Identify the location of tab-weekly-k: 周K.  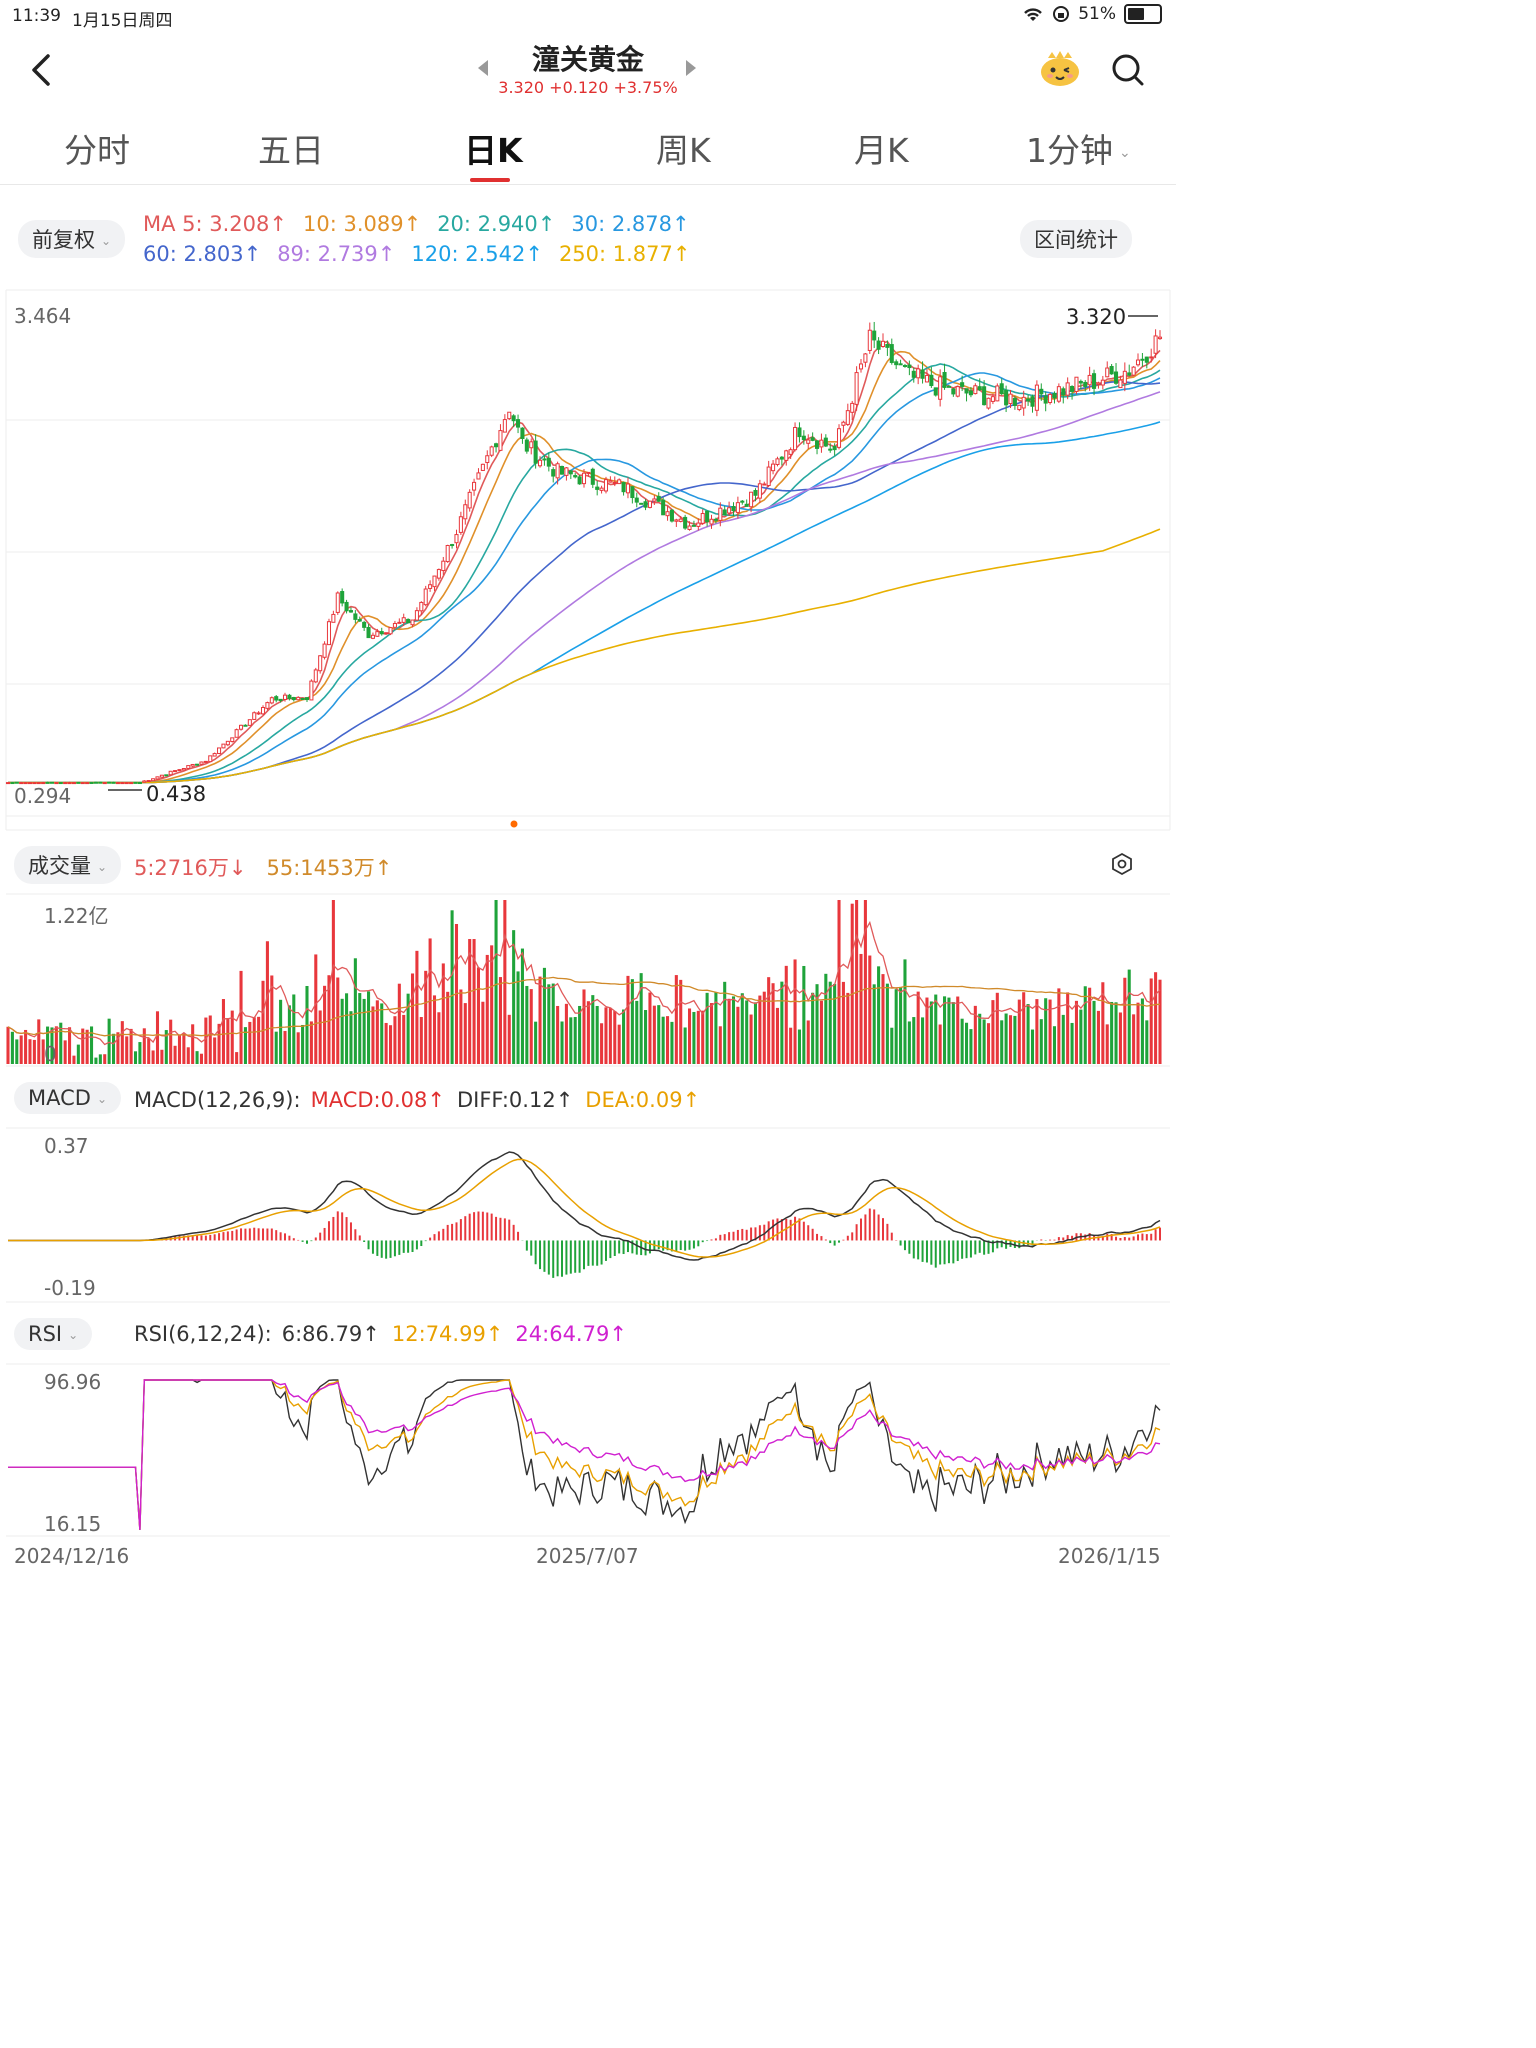
(683, 150).